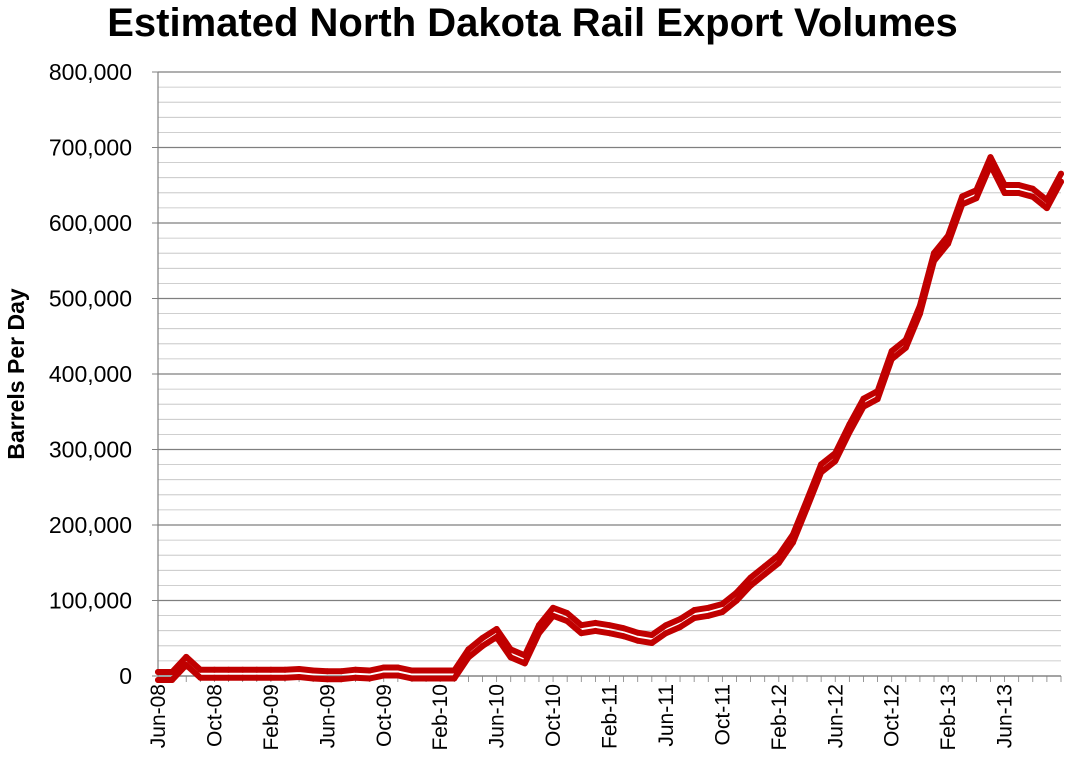 Image resolution: width=1065 pixels, height=778 pixels. What do you see at coordinates (892, 715) in the screenshot?
I see `x-tick-label: Oct-12` at bounding box center [892, 715].